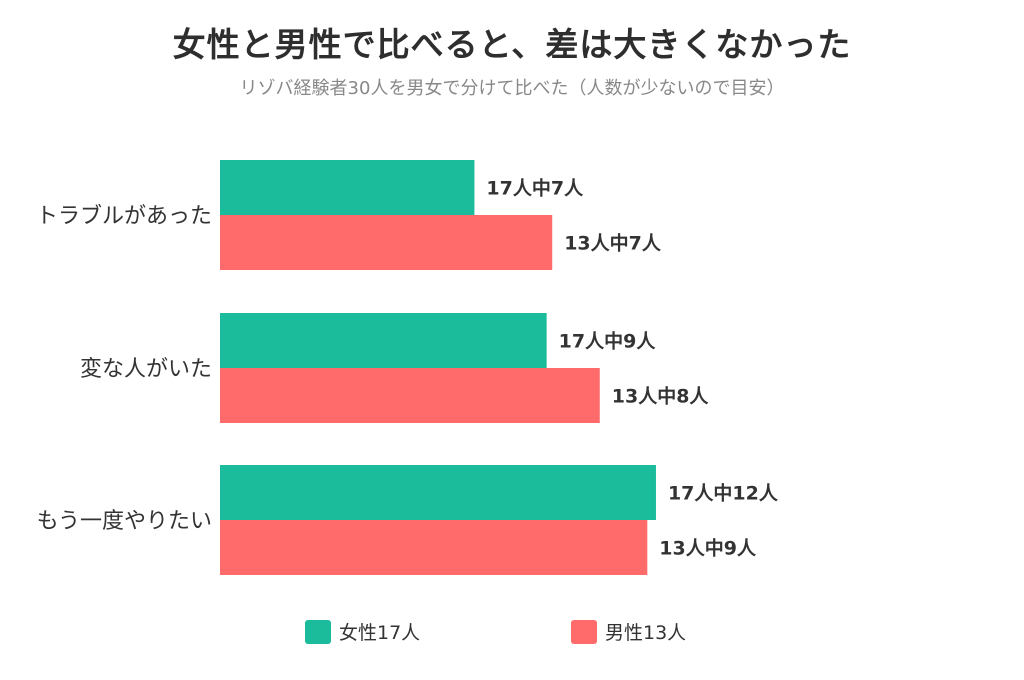  I want to click on legend-swatch-male, so click(584, 631).